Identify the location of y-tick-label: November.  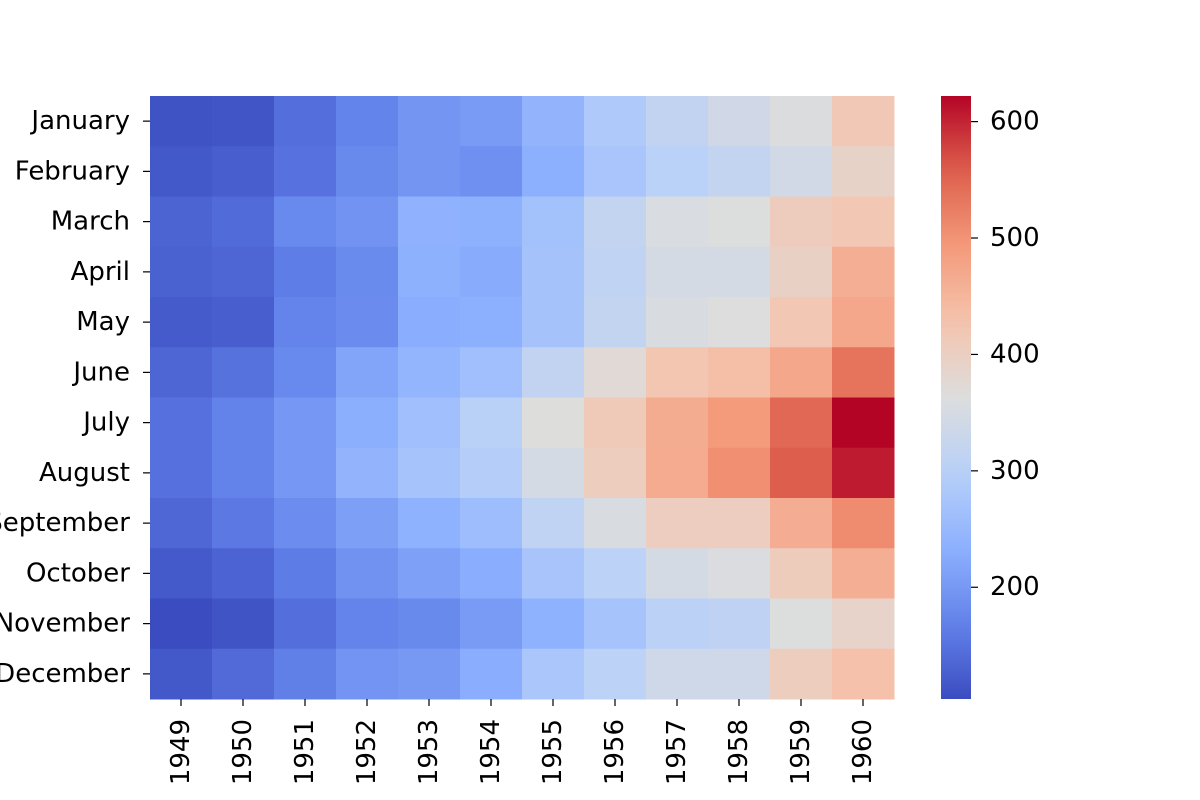
(65, 624).